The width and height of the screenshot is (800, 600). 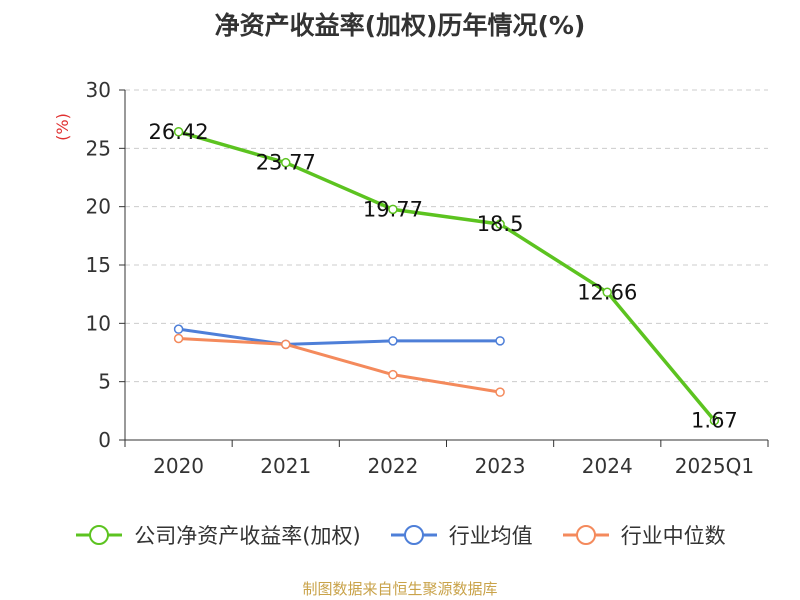 What do you see at coordinates (98, 90) in the screenshot?
I see `y-tick-label: 30` at bounding box center [98, 90].